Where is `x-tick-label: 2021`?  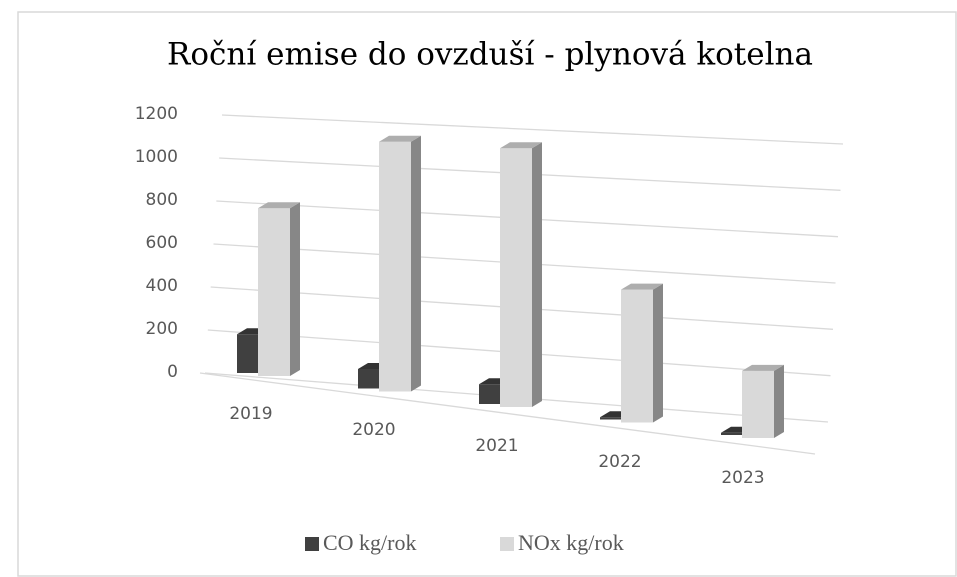
x-tick-label: 2021 is located at coordinates (496, 446).